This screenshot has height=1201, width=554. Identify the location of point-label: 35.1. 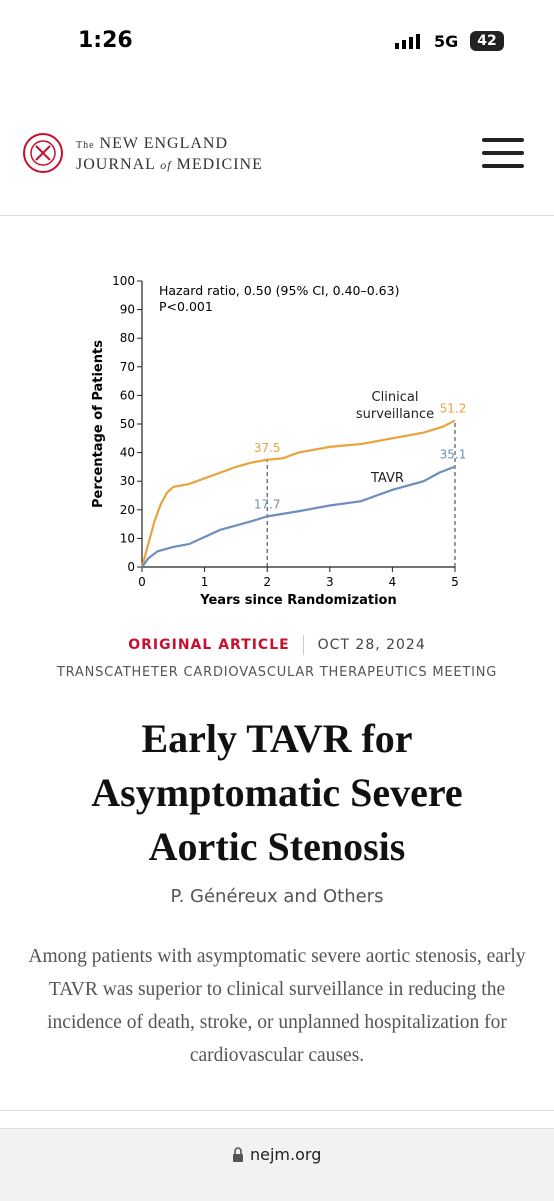
(453, 455).